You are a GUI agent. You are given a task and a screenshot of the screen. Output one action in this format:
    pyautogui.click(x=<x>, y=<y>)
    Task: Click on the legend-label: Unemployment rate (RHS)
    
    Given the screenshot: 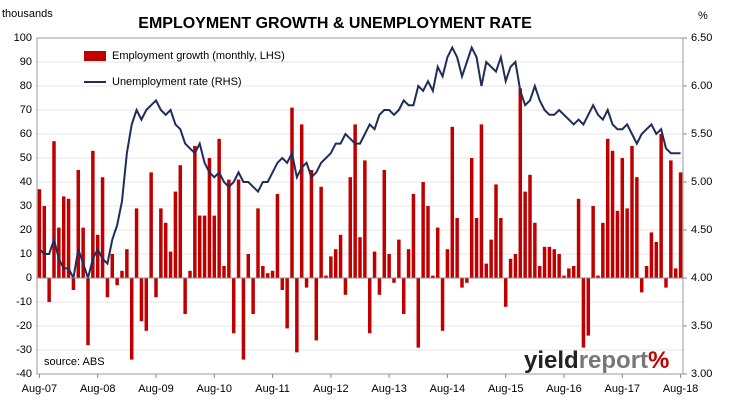 What is the action you would take?
    pyautogui.click(x=177, y=82)
    